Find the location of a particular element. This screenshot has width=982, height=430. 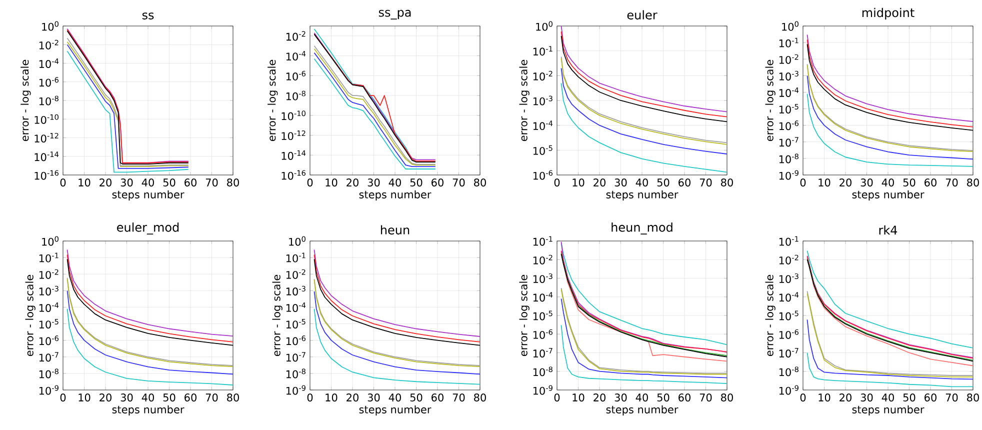

chart-title: heun is located at coordinates (395, 229).